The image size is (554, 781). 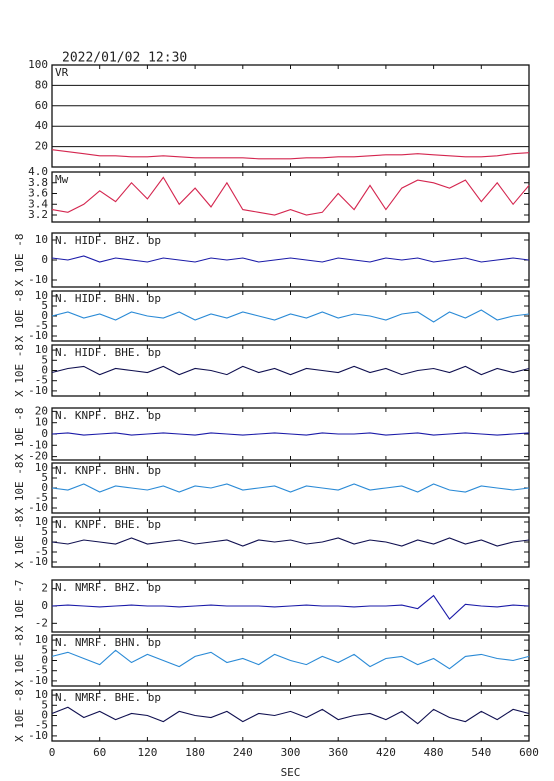 I want to click on panel-label: N. HIDF. BHE. bp, so click(x=108, y=352).